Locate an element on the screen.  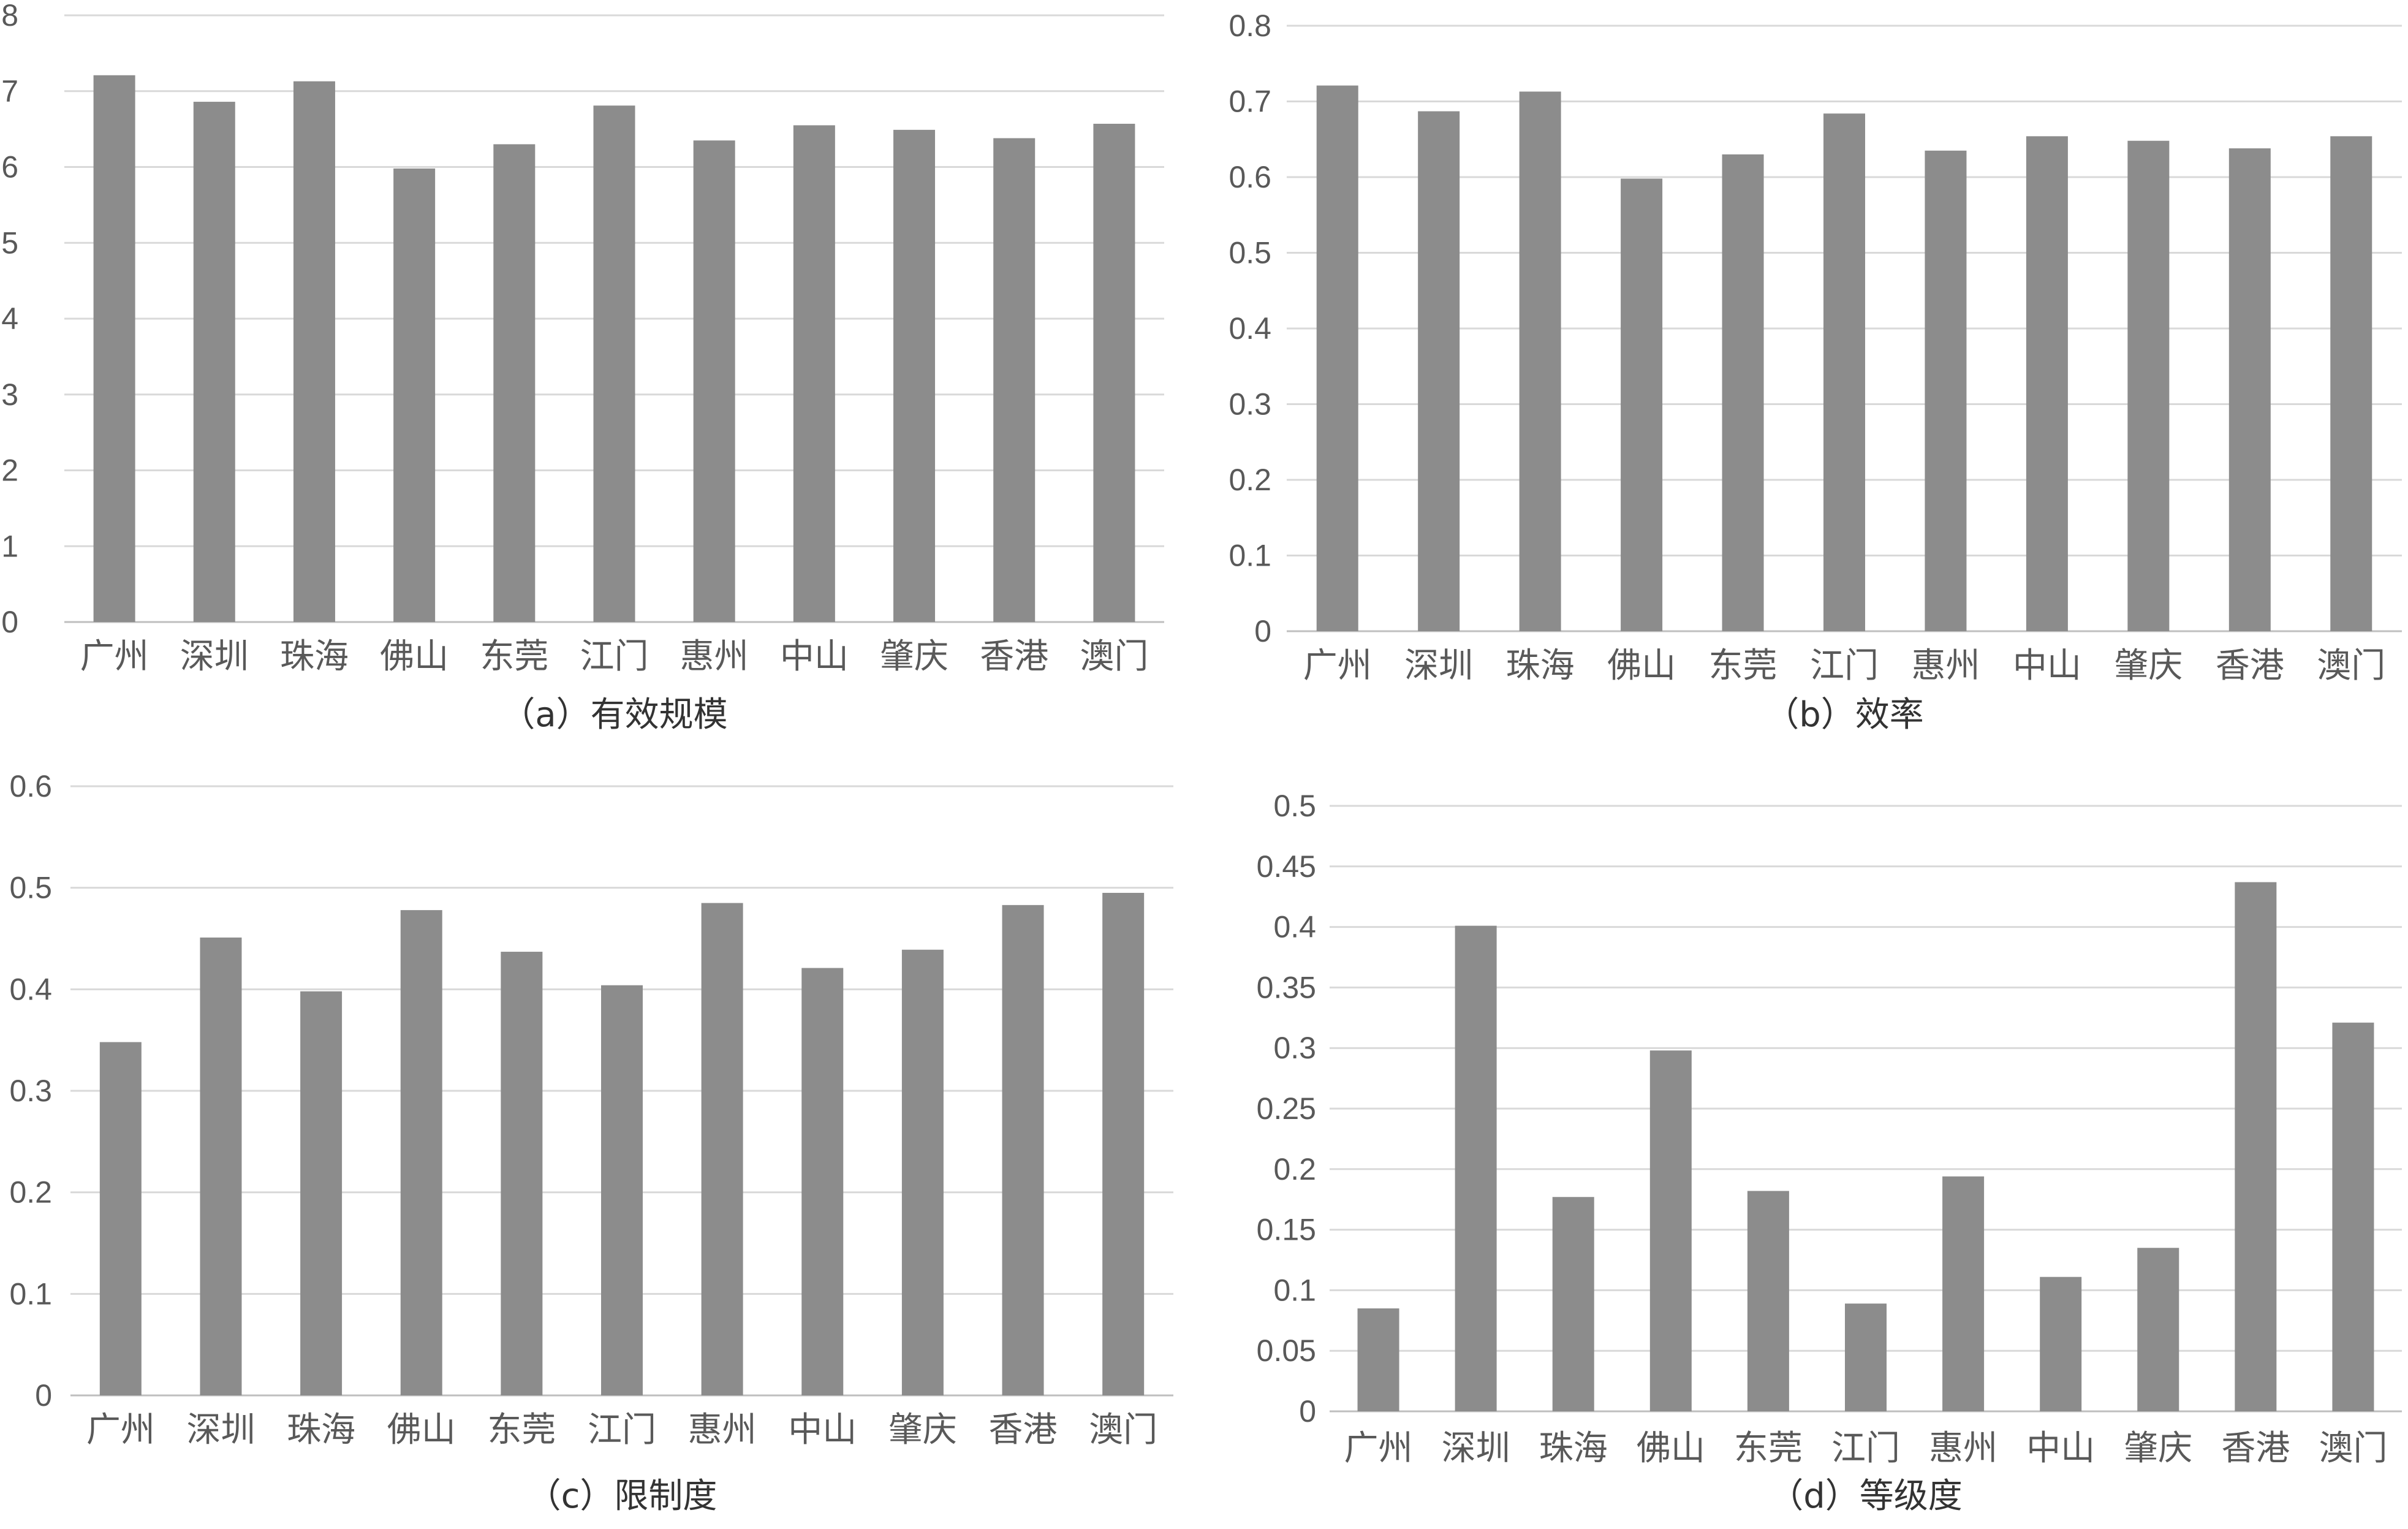
y-tick-label: 3 is located at coordinates (9, 395).